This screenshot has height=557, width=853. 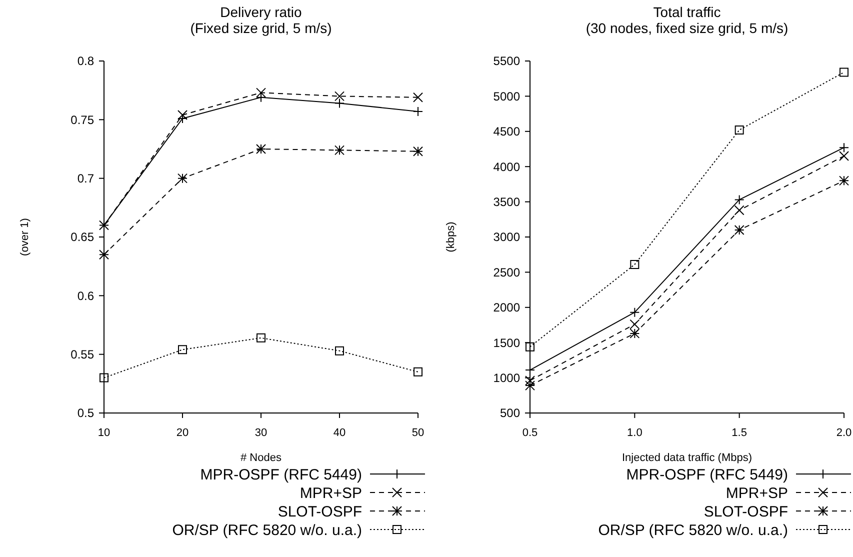 What do you see at coordinates (261, 433) in the screenshot?
I see `x-tick-label: 30` at bounding box center [261, 433].